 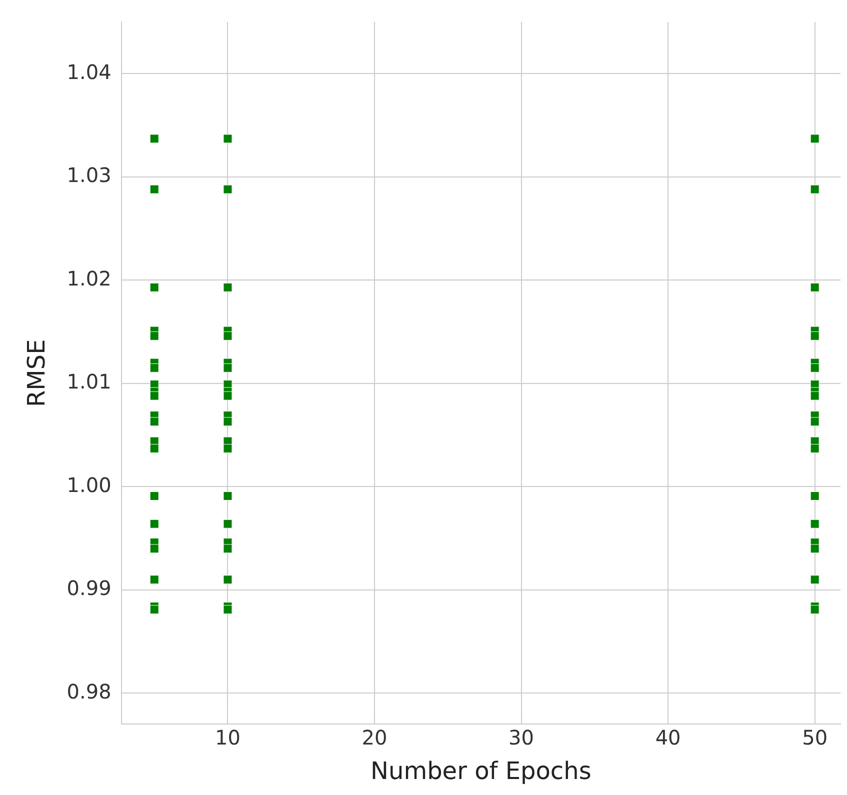 What do you see at coordinates (815, 737) in the screenshot?
I see `x-tick-label: 50` at bounding box center [815, 737].